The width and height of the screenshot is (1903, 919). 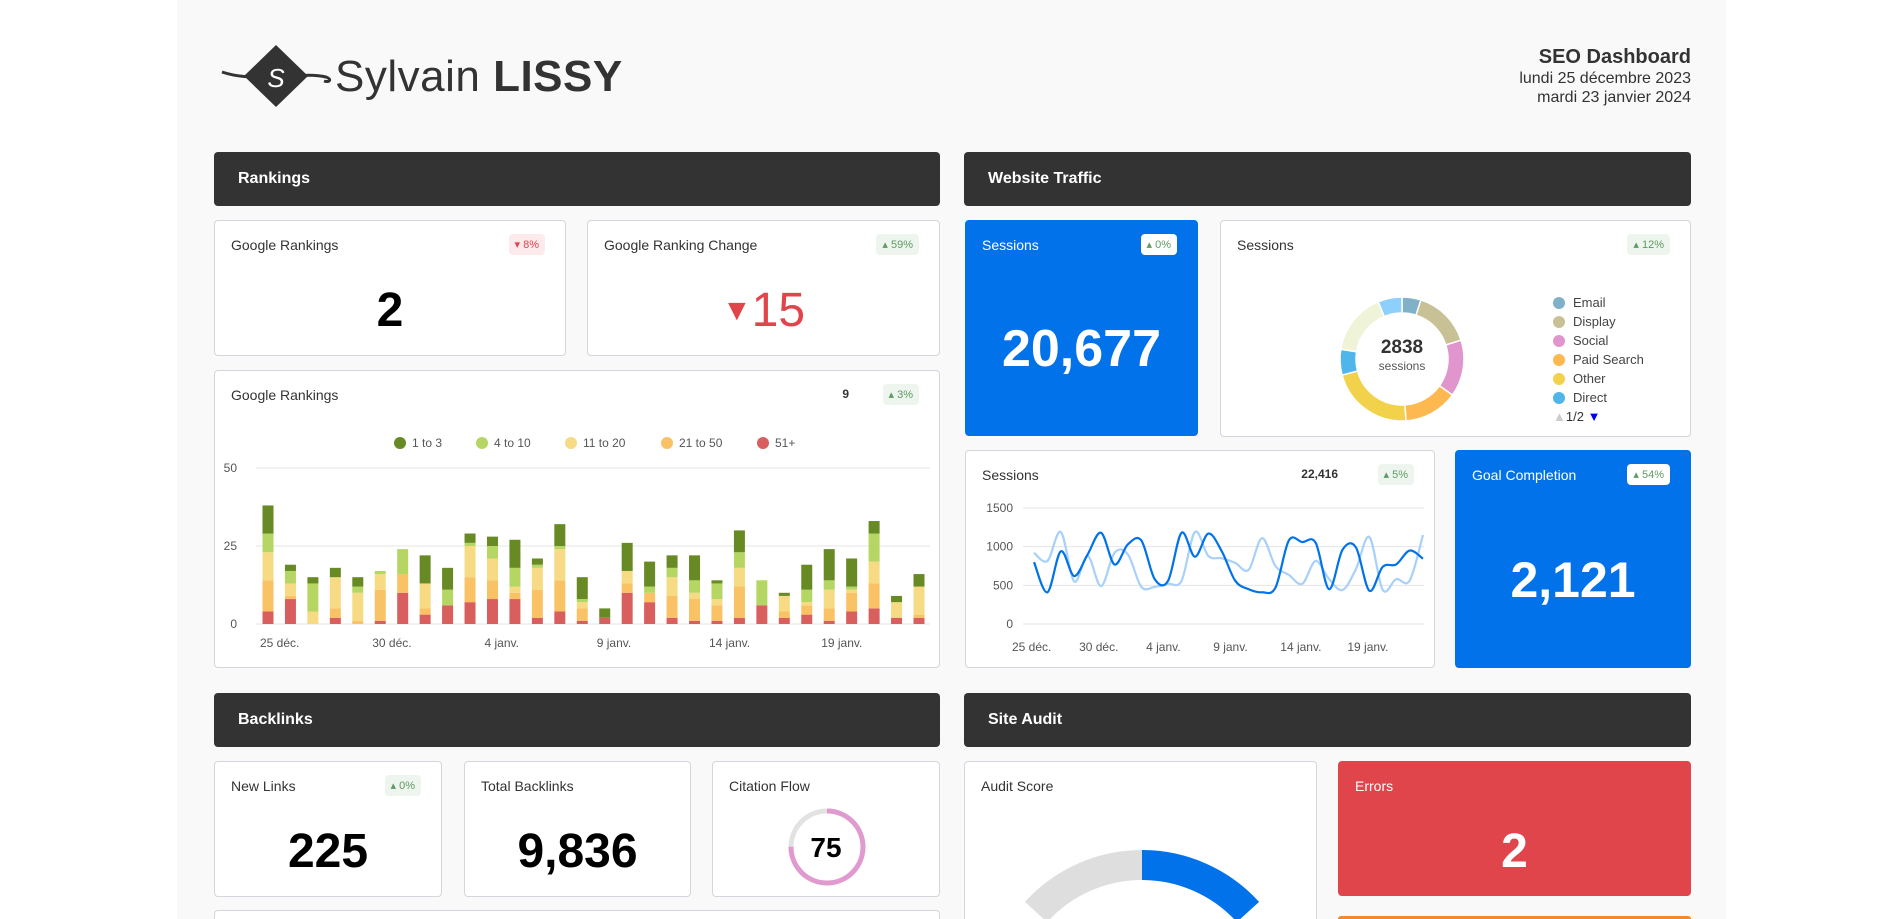 What do you see at coordinates (1598, 397) in the screenshot?
I see `legend-item: Direct` at bounding box center [1598, 397].